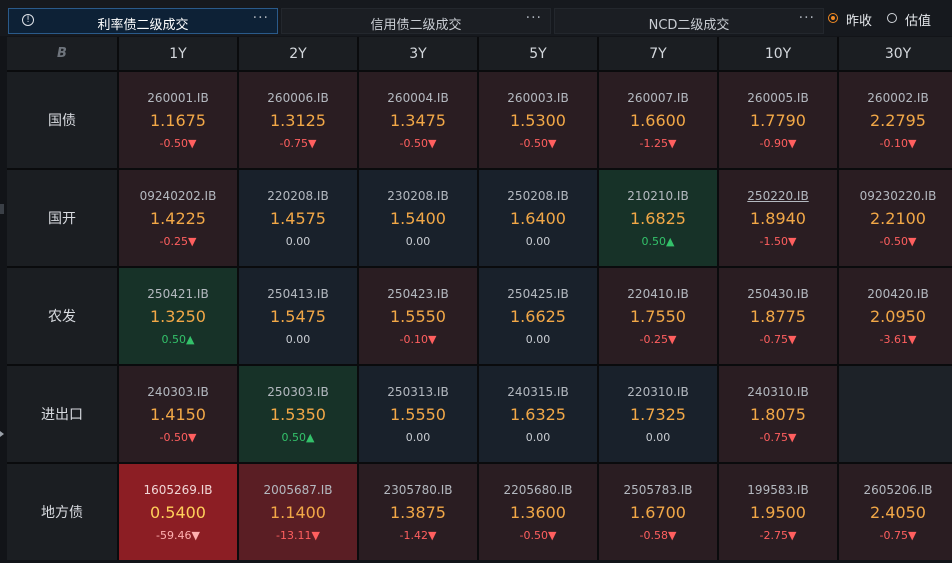  Describe the element at coordinates (178, 535) in the screenshot. I see `yield-change: -59.46▼` at that location.